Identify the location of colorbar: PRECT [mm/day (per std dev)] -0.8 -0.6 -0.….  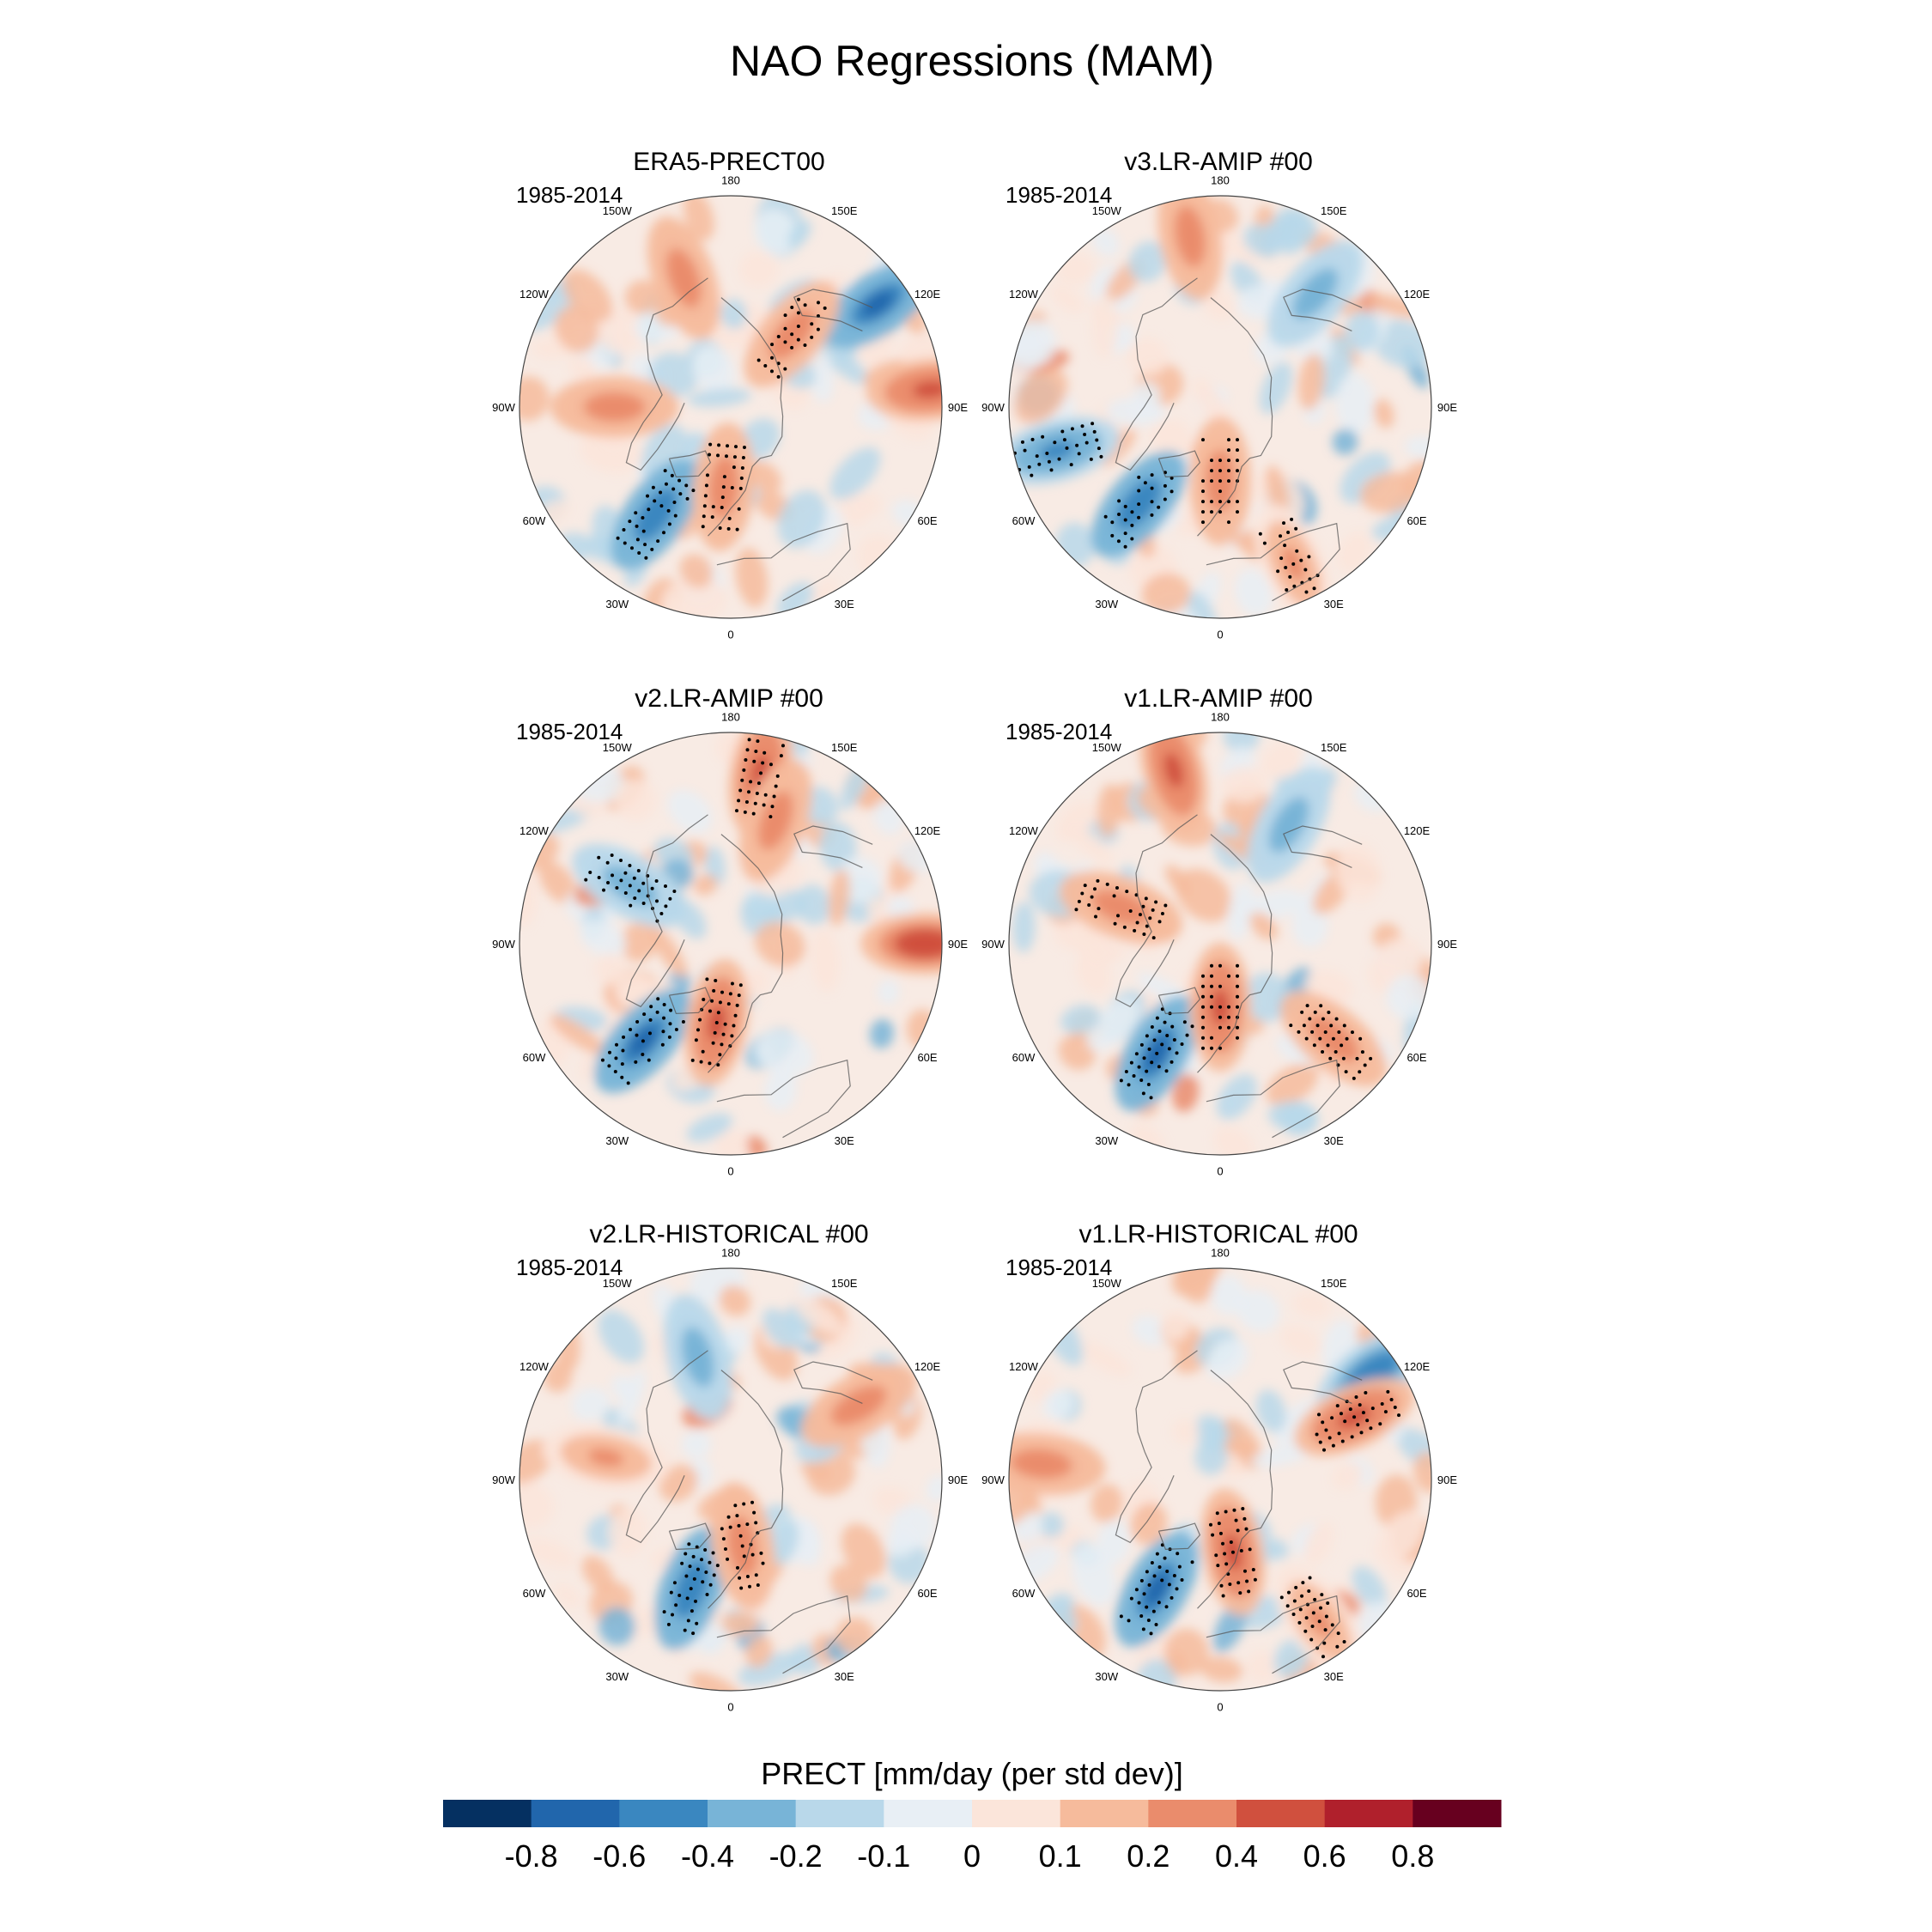
(973, 1815).